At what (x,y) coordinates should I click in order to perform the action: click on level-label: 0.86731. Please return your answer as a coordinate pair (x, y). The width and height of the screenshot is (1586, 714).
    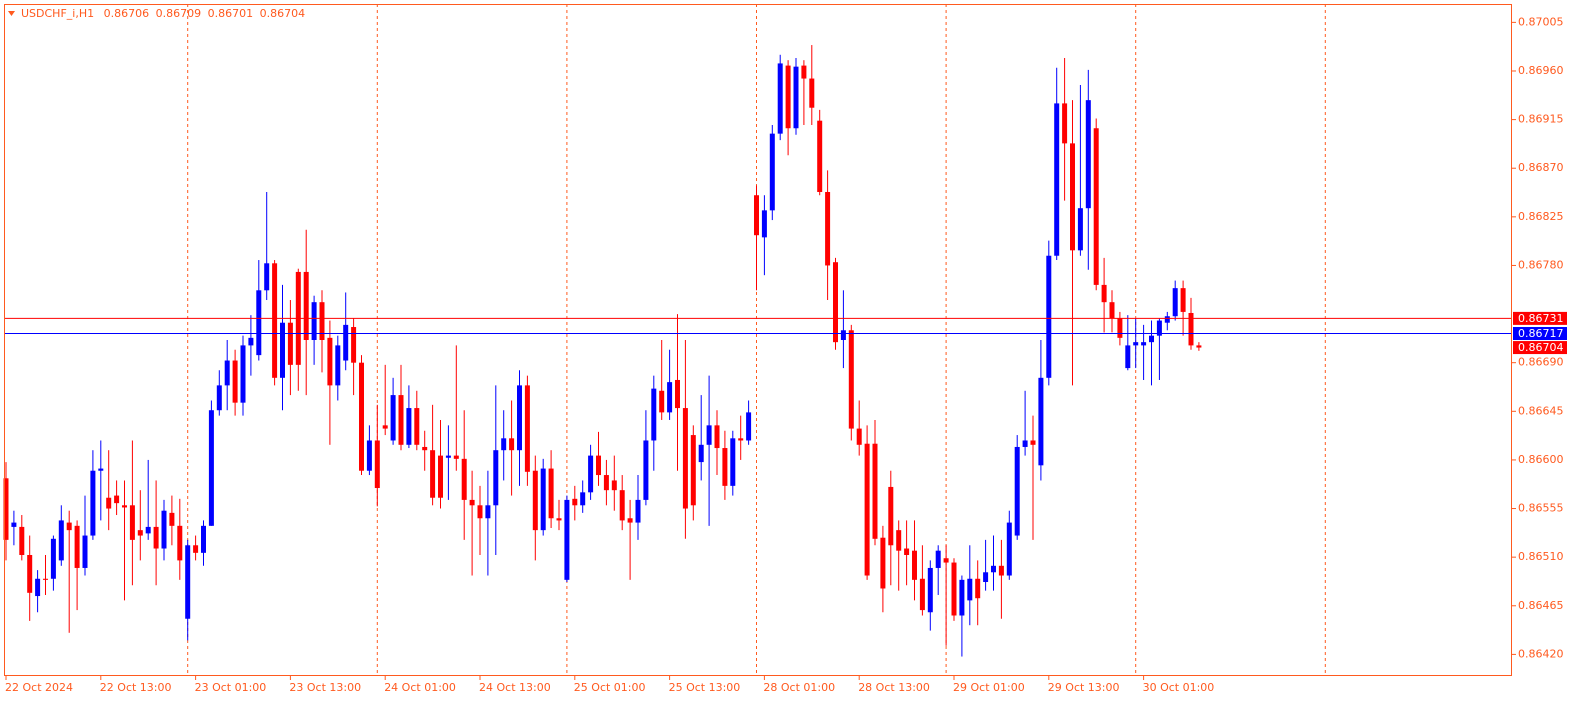
    Looking at the image, I should click on (1541, 318).